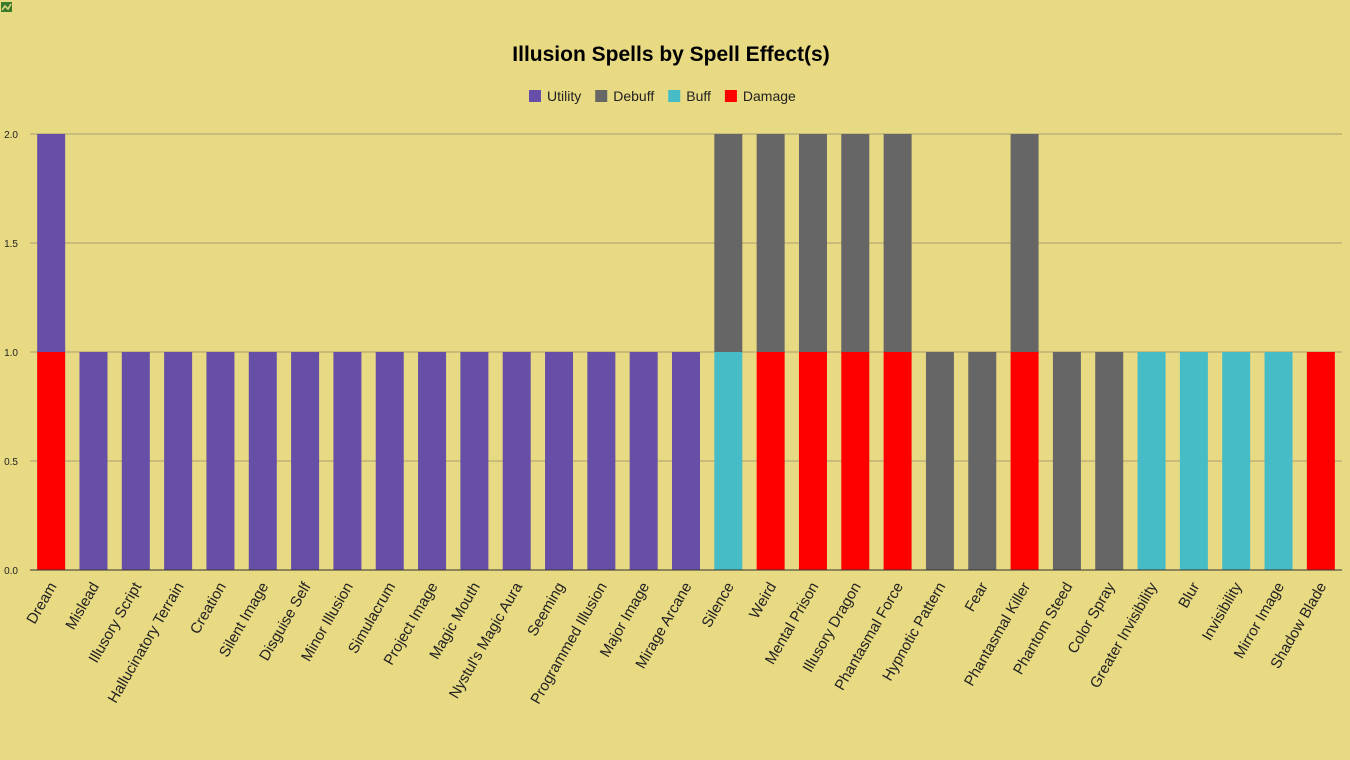 The height and width of the screenshot is (760, 1350). What do you see at coordinates (977, 596) in the screenshot?
I see `x-tick-label: Fear` at bounding box center [977, 596].